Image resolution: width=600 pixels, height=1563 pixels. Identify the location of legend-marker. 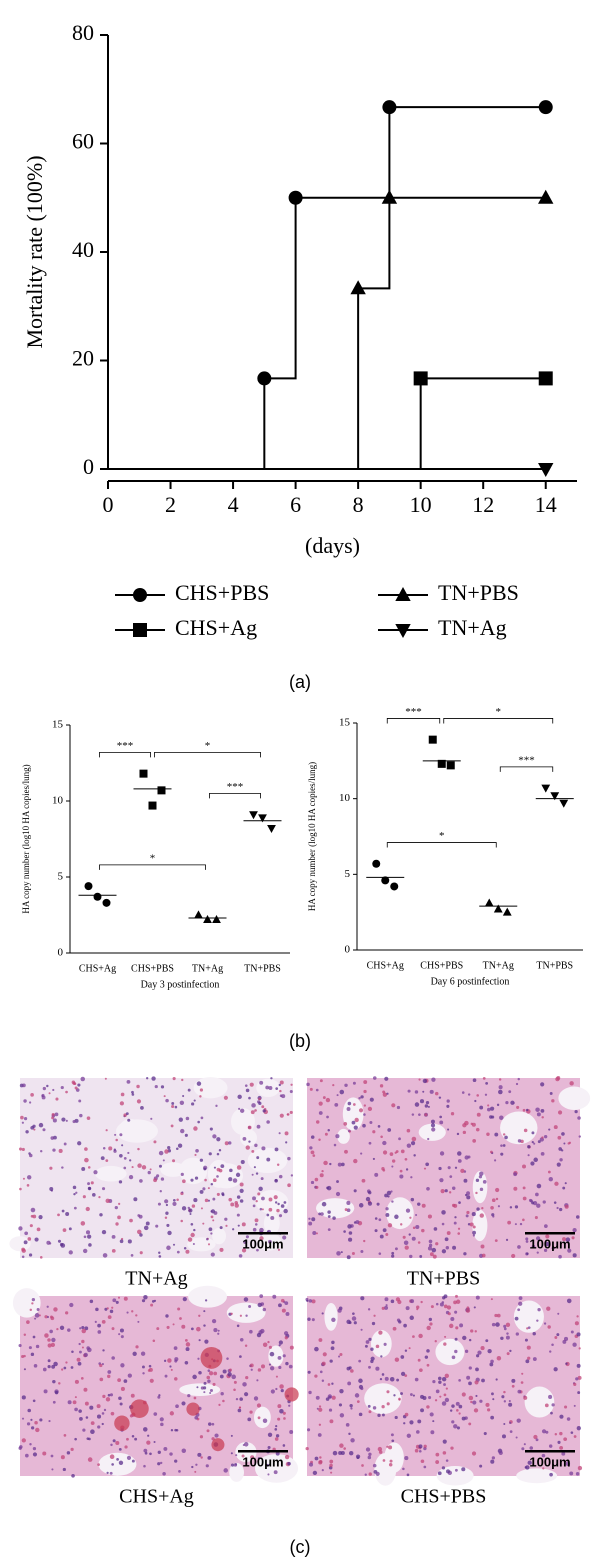
(403, 593).